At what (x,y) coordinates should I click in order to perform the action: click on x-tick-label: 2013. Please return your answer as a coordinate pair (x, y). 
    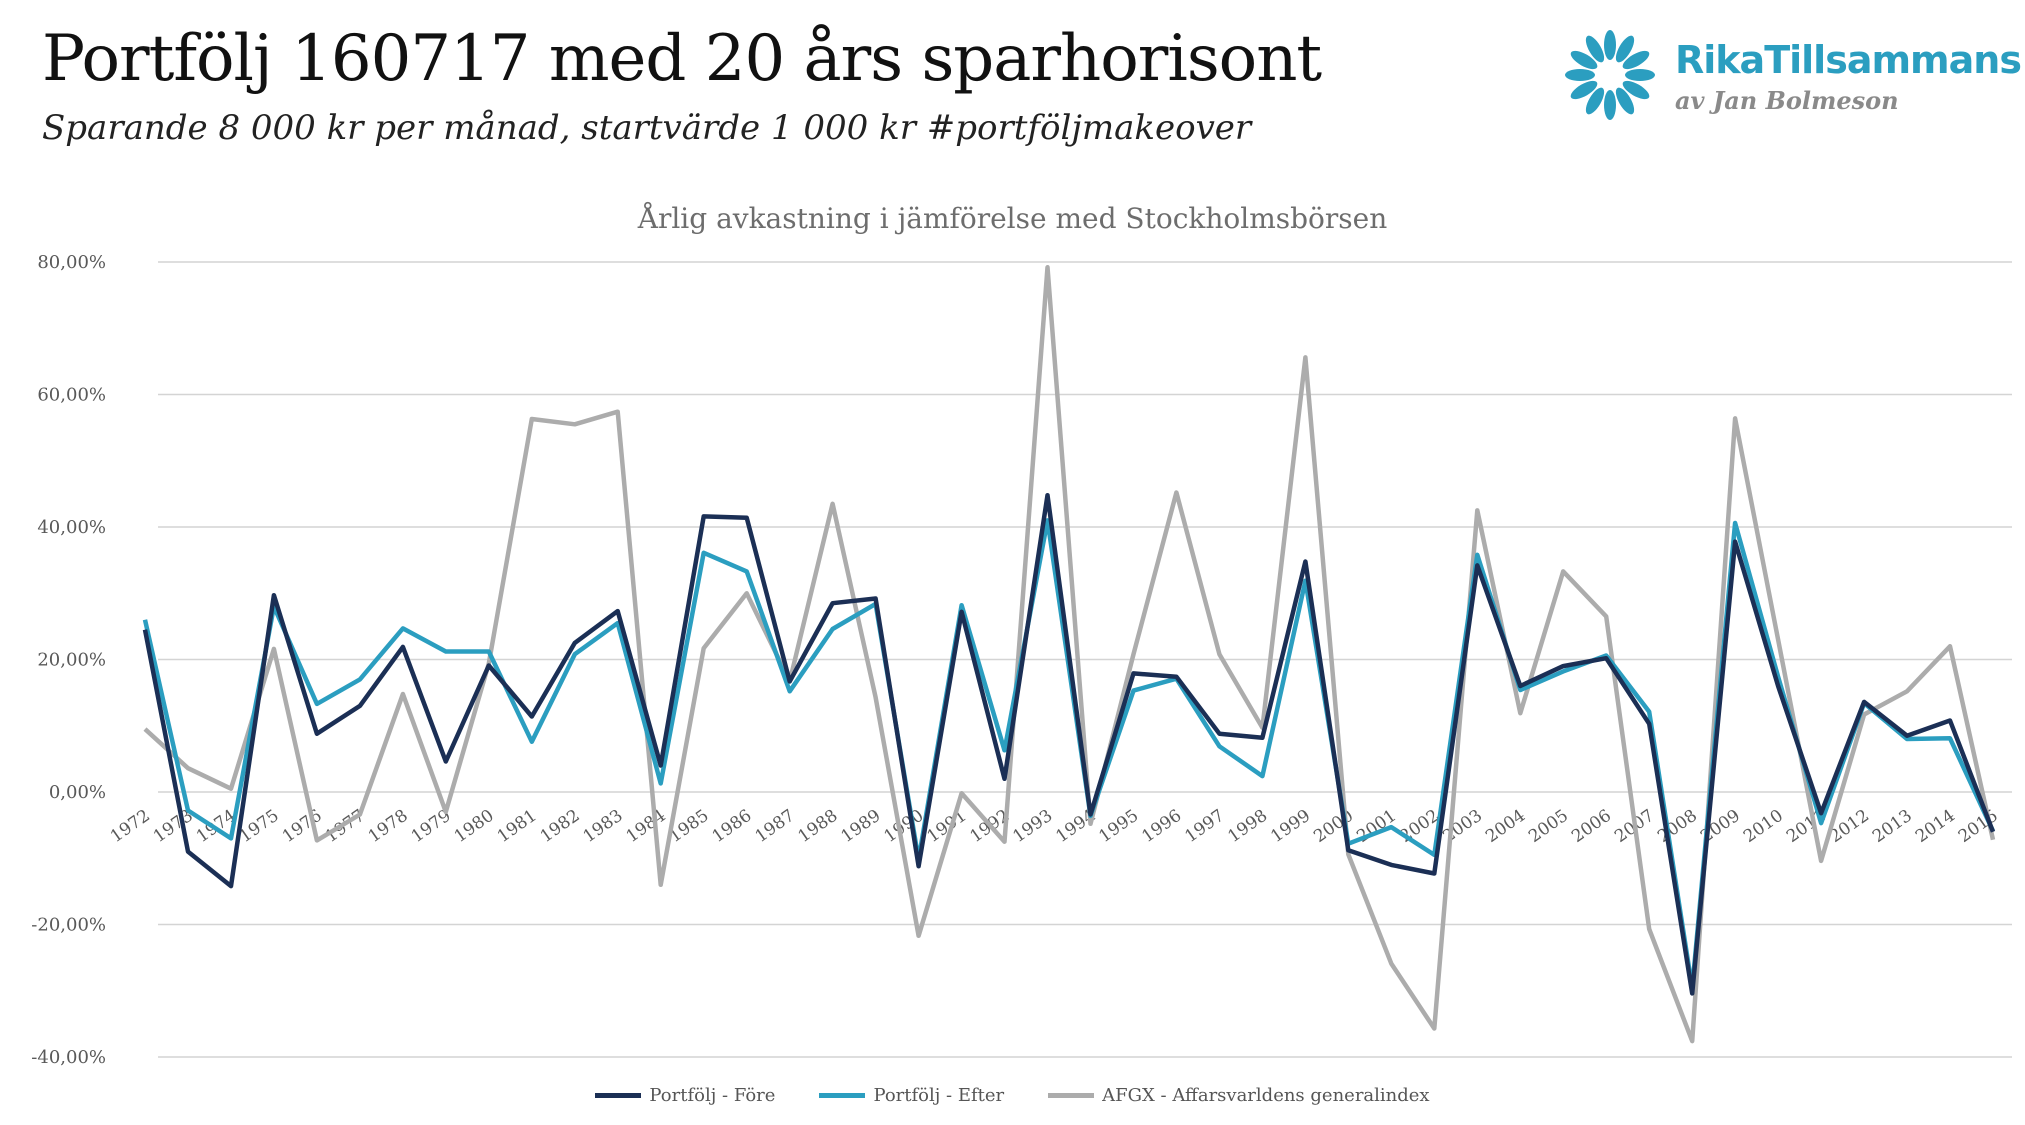
    Looking at the image, I should click on (1892, 826).